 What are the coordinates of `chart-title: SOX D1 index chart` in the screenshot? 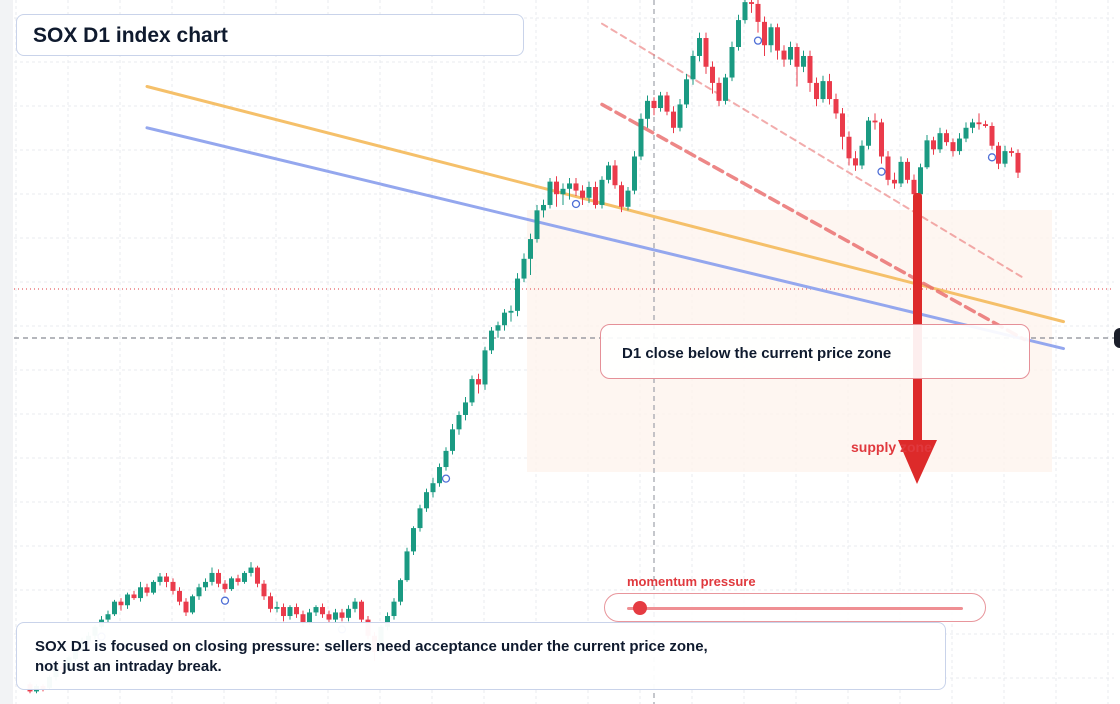 It's located at (130, 35).